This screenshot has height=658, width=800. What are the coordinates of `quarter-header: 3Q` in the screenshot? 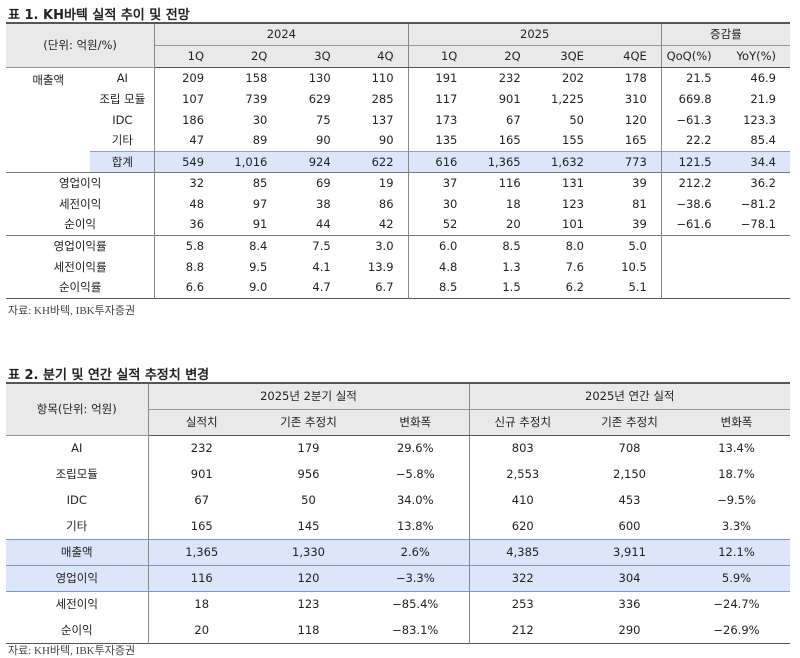 It's located at (313, 56).